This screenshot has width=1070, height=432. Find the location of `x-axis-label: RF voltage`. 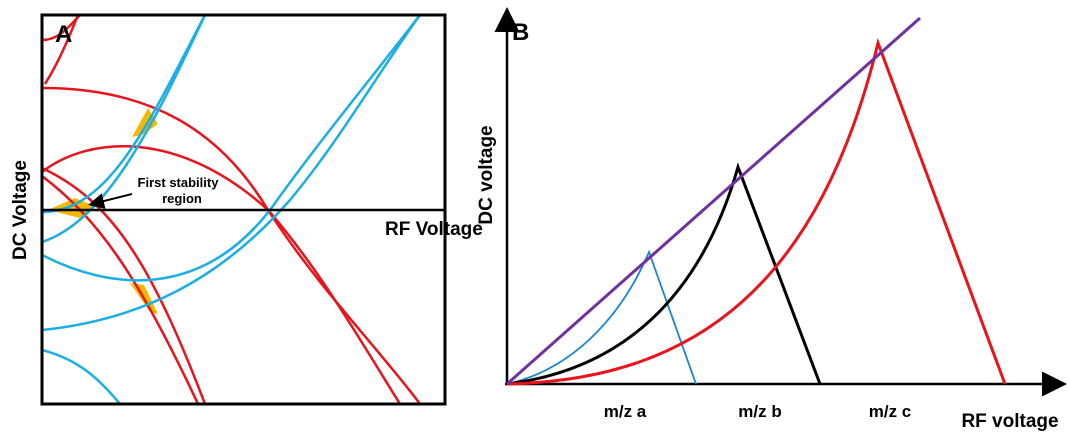

x-axis-label: RF voltage is located at coordinates (1009, 421).